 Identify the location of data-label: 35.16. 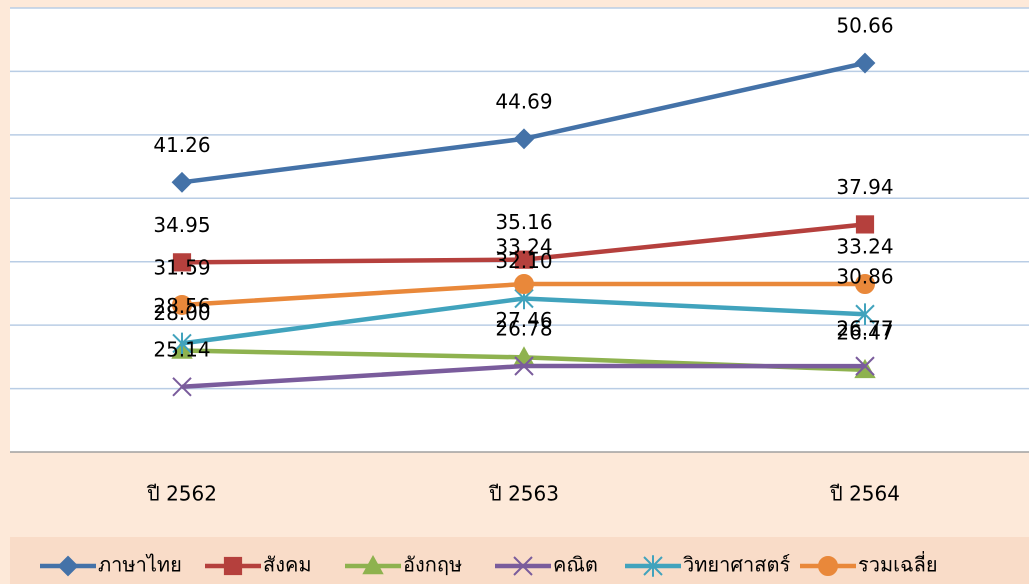
(523, 222).